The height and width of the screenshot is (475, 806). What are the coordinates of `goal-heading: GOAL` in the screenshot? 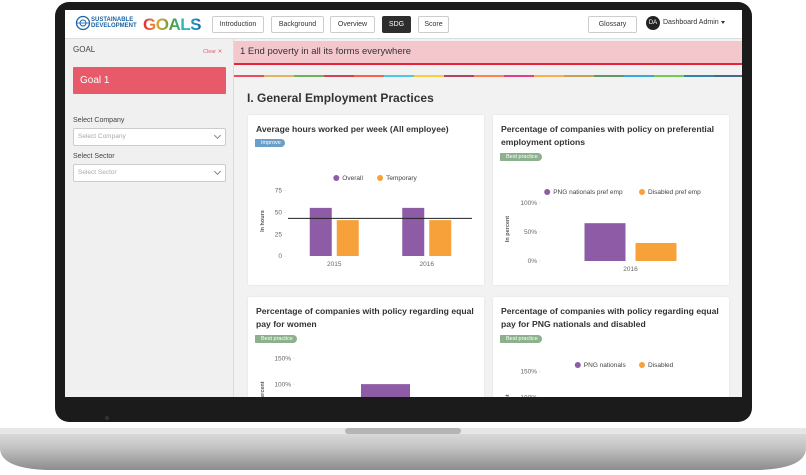 It's located at (84, 49).